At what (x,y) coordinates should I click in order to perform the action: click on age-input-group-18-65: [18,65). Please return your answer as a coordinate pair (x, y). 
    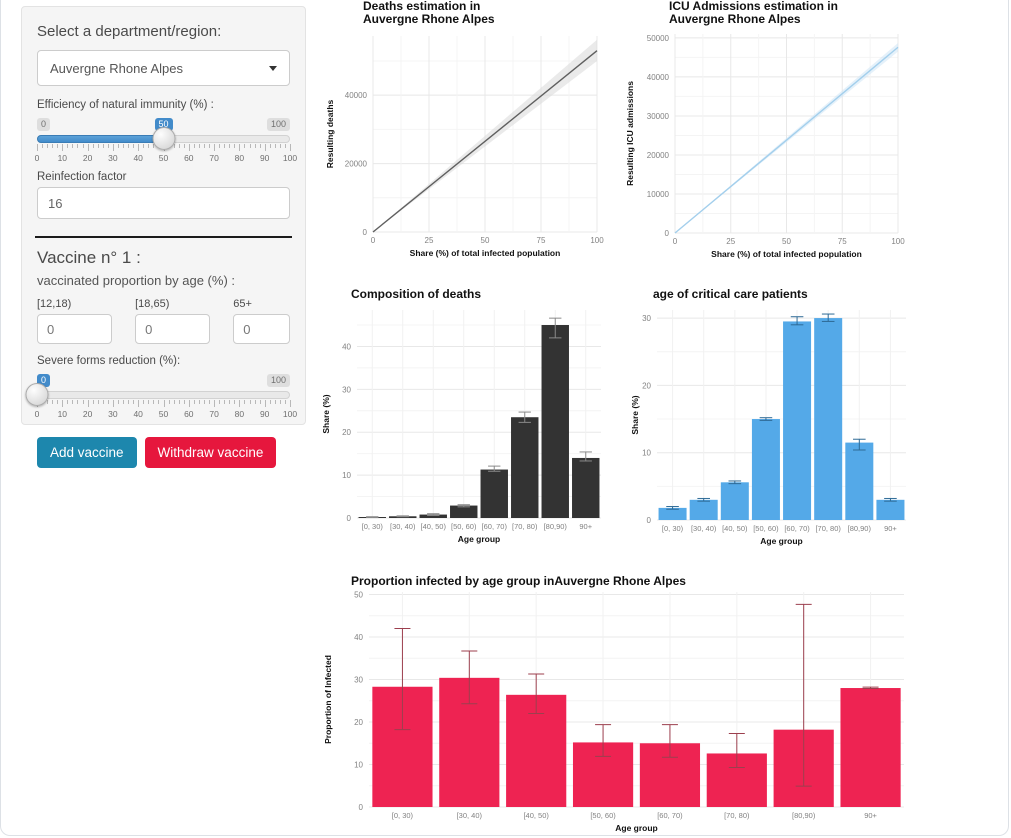
    Looking at the image, I should click on (173, 321).